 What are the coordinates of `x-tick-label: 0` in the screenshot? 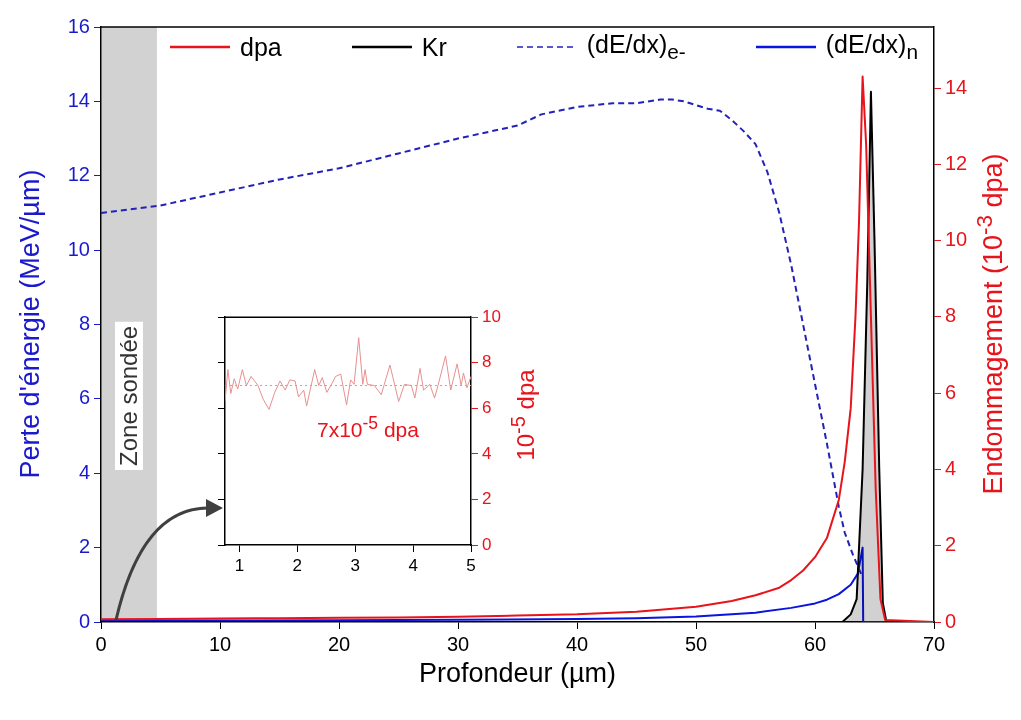 It's located at (101, 643).